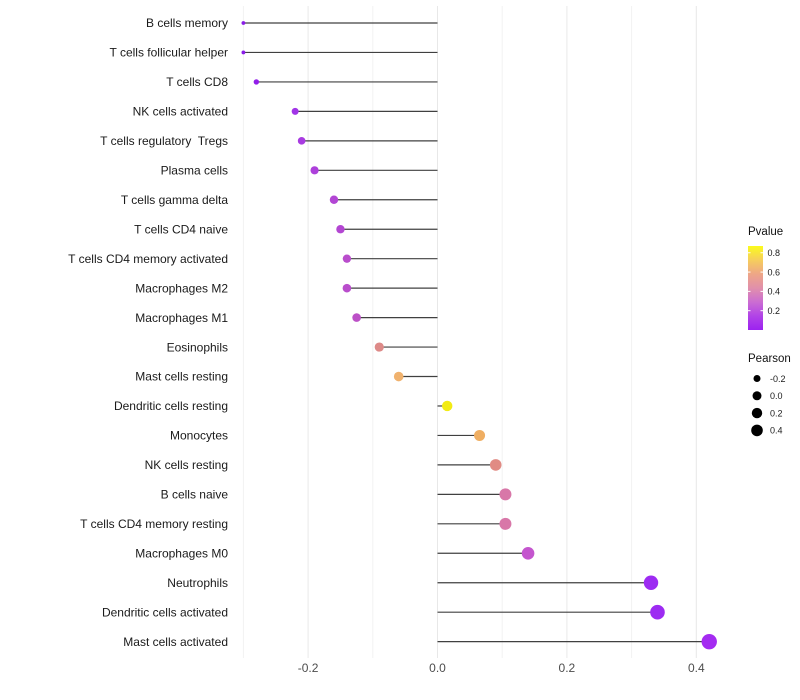 This screenshot has width=800, height=700. What do you see at coordinates (420, 641) in the screenshot?
I see `lollipop-row: Mast cells activated` at bounding box center [420, 641].